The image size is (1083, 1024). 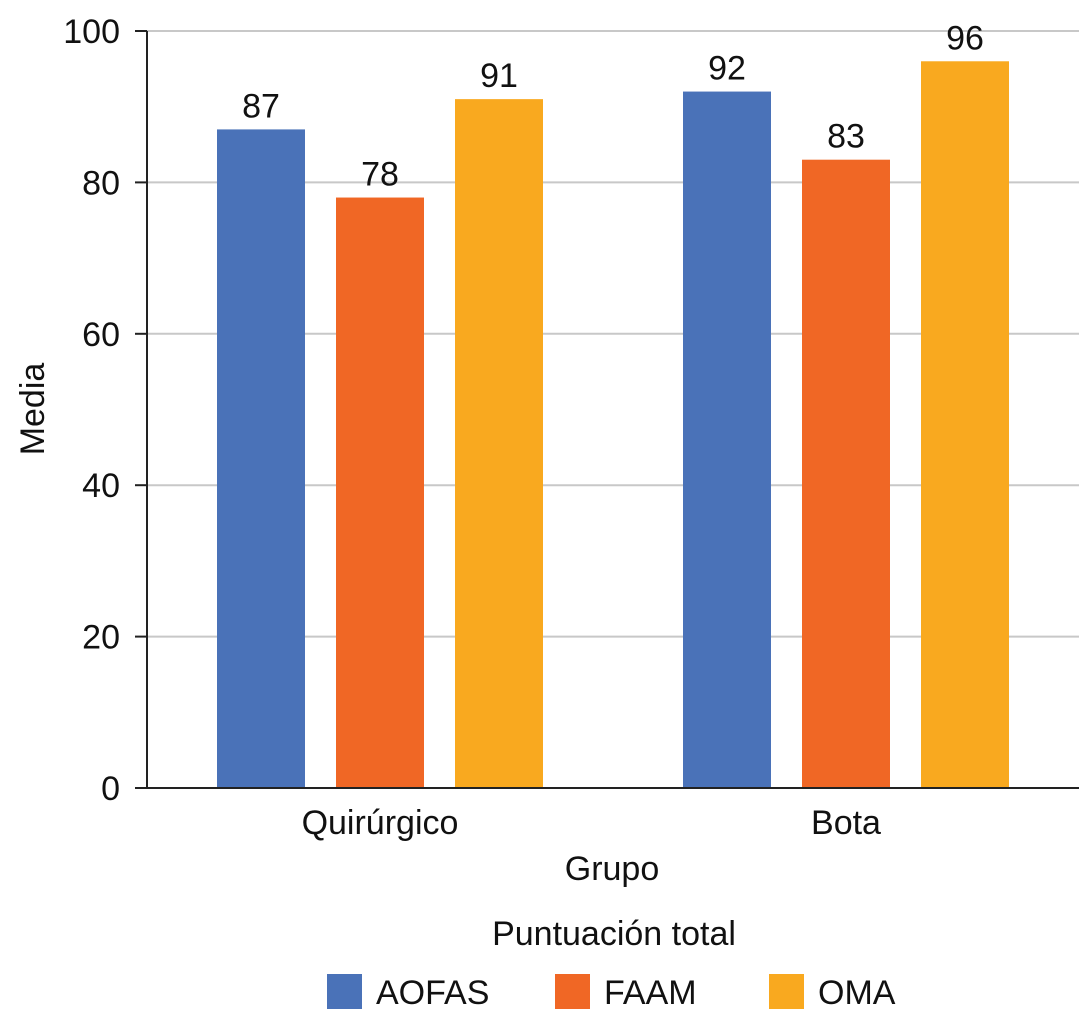 What do you see at coordinates (33, 409) in the screenshot?
I see `y-axis-title: Media` at bounding box center [33, 409].